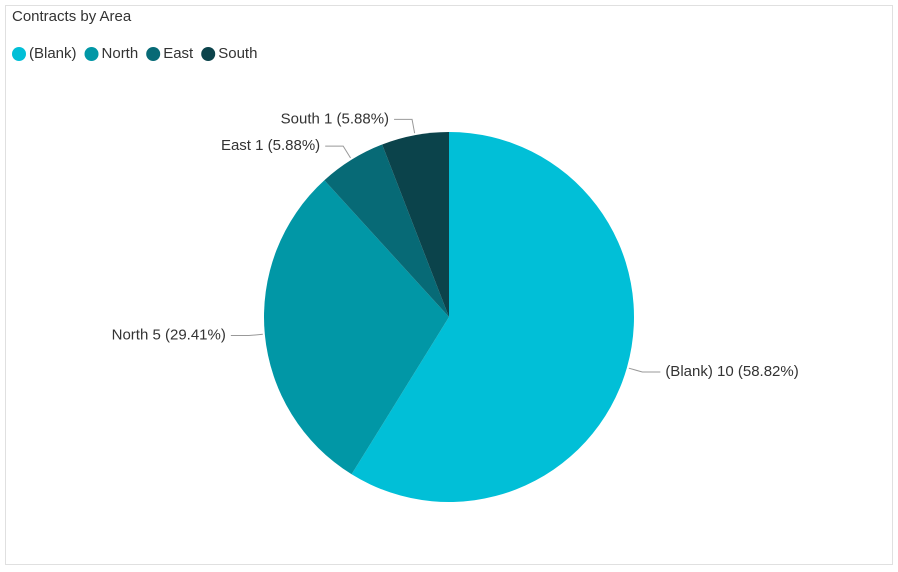 Image resolution: width=898 pixels, height=572 pixels. Describe the element at coordinates (53, 53) in the screenshot. I see `legend-label: (Blank)` at that location.